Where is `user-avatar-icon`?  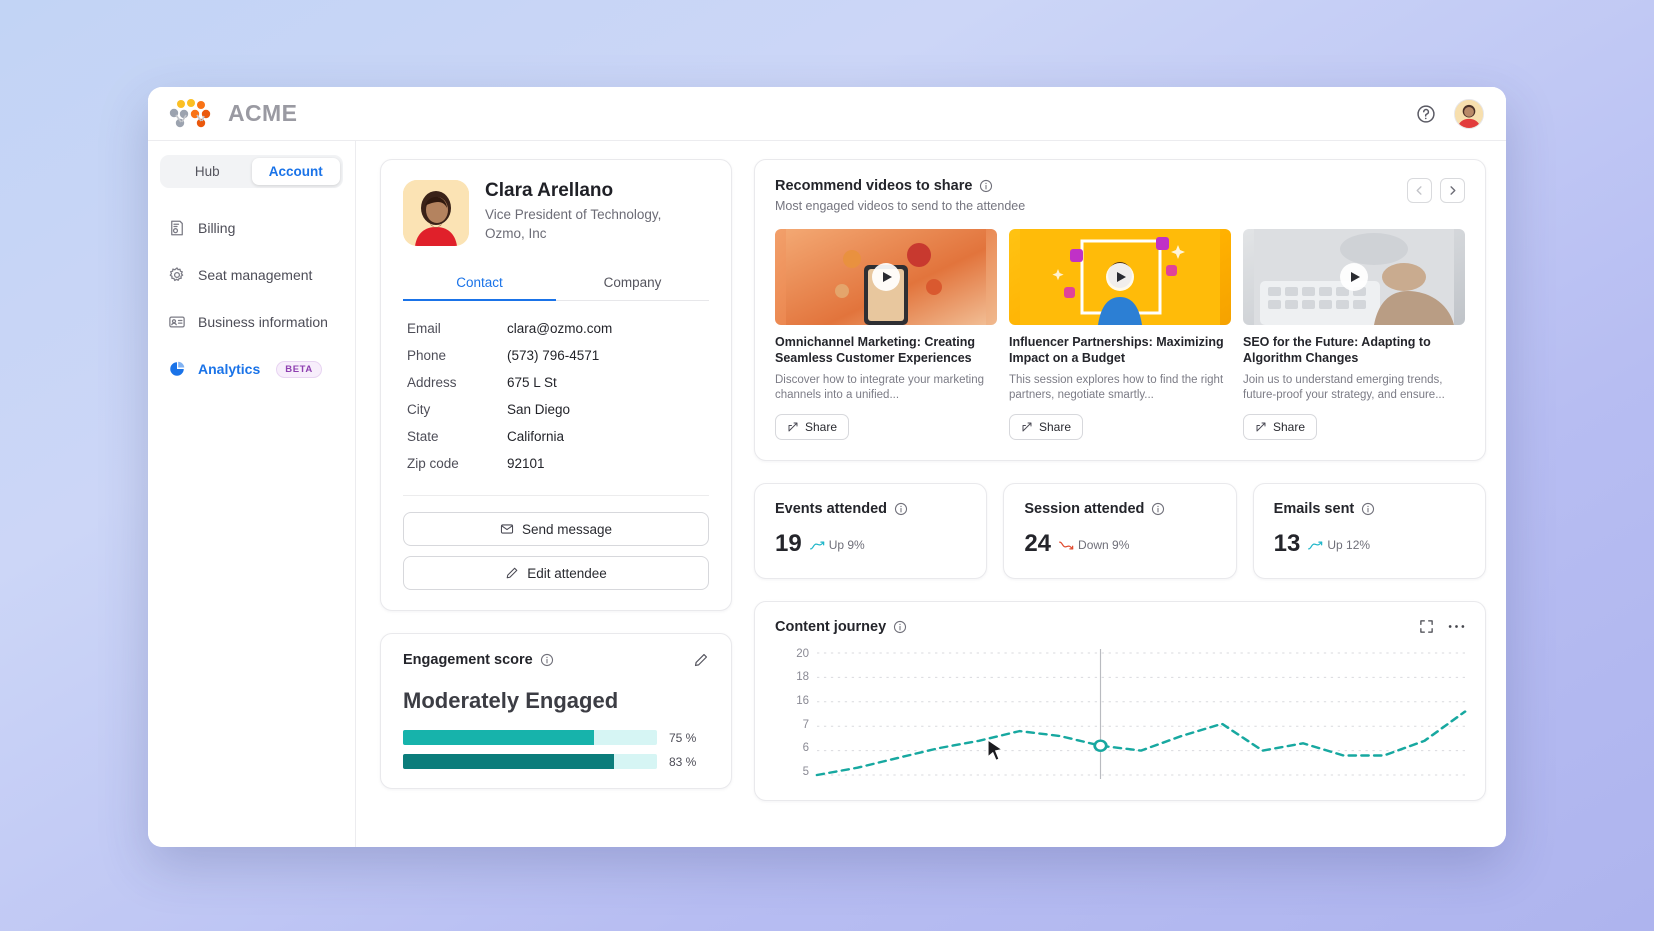 user-avatar-icon is located at coordinates (1469, 113).